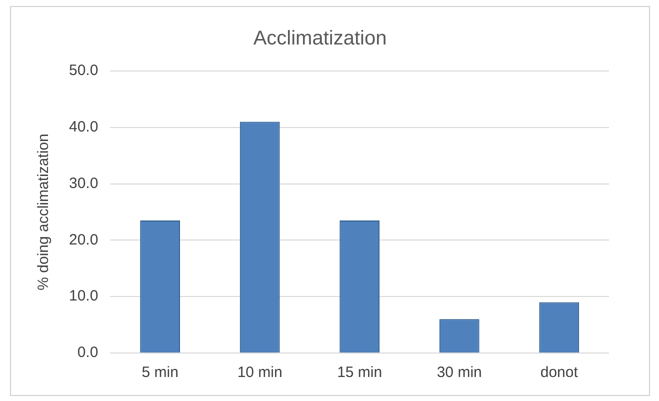 This screenshot has height=401, width=659. Describe the element at coordinates (160, 373) in the screenshot. I see `x-tick-label: 5 min` at that location.